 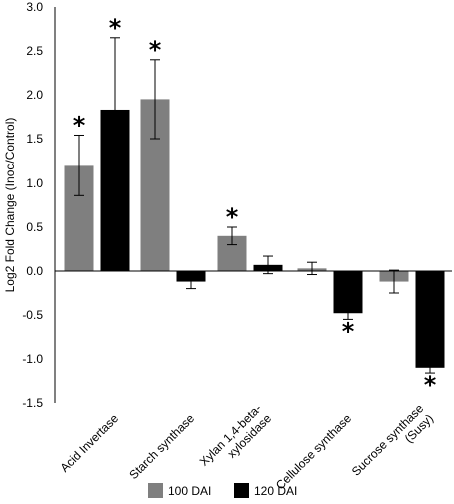 I want to click on x-category-label-line: Acid Invertase, so click(x=89, y=443).